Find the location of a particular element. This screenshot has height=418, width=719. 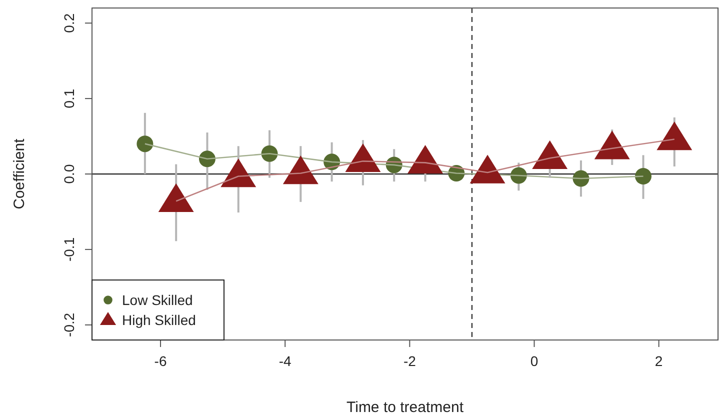

y-tick-label: -0.1 is located at coordinates (69, 249).